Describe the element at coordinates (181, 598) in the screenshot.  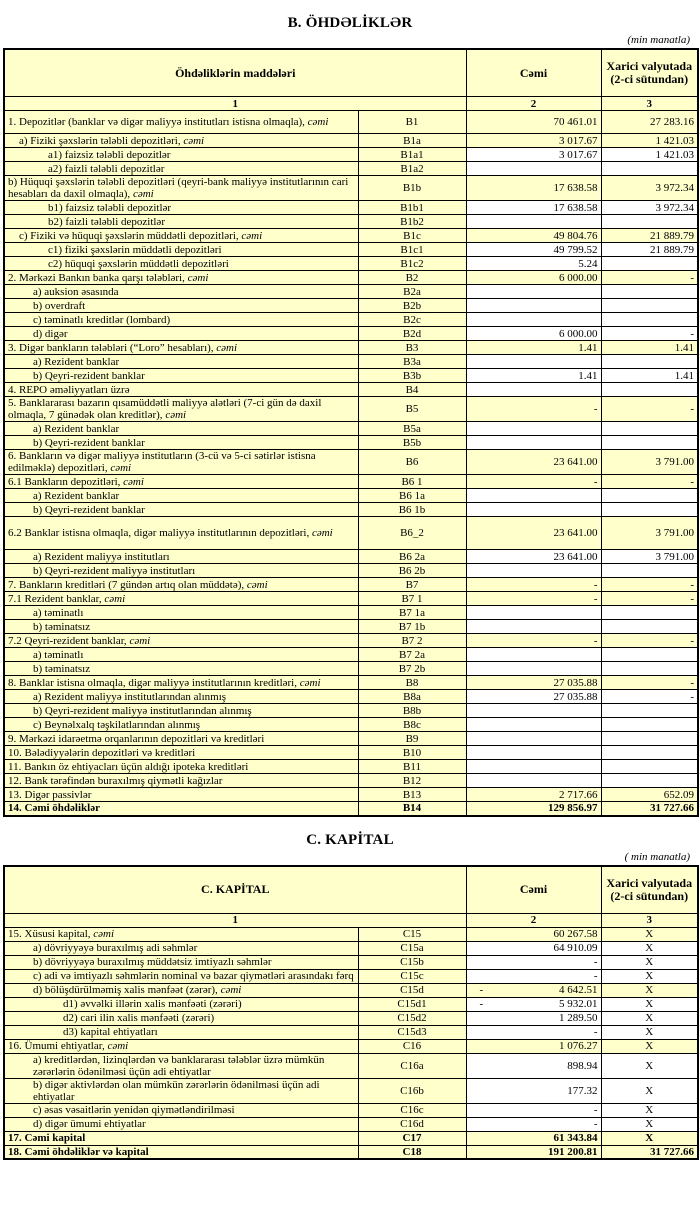
I see `row-label: 7.1 Rezident banklar, cəmi` at that location.